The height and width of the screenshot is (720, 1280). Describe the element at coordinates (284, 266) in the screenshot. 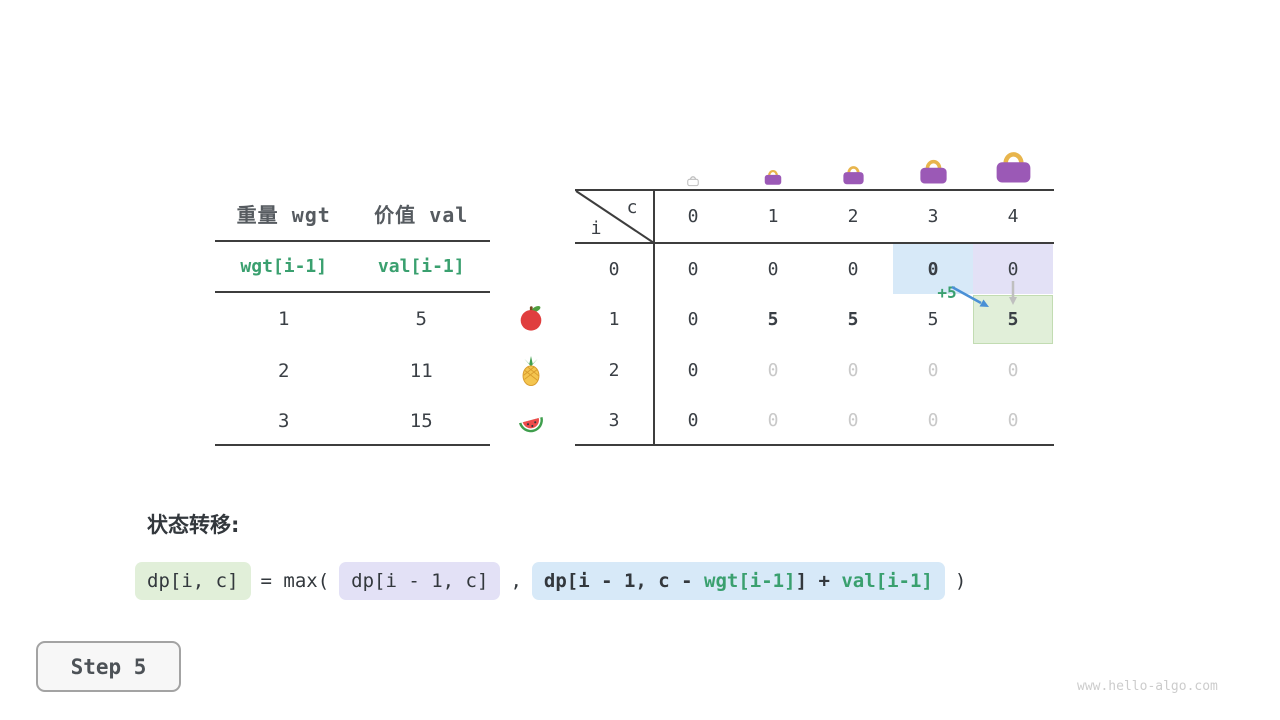

I see `wgt-formula-label: wgt[i-1]` at that location.